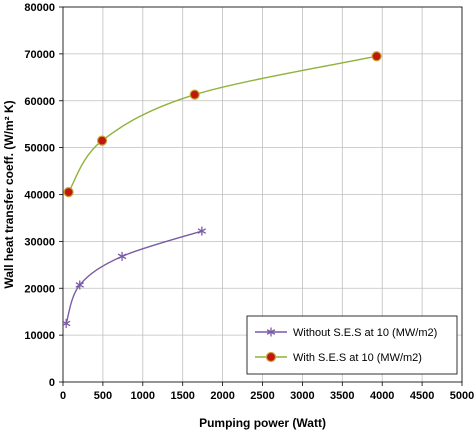  What do you see at coordinates (134, 277) in the screenshot?
I see `series-line-without-ses` at bounding box center [134, 277].